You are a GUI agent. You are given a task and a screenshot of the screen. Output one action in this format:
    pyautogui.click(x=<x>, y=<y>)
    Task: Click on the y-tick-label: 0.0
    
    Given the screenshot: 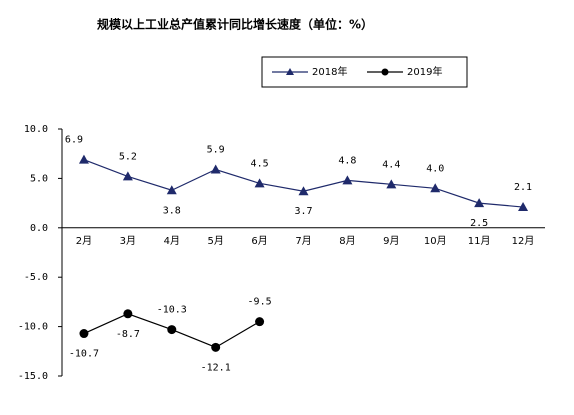 What is the action you would take?
    pyautogui.click(x=39, y=228)
    